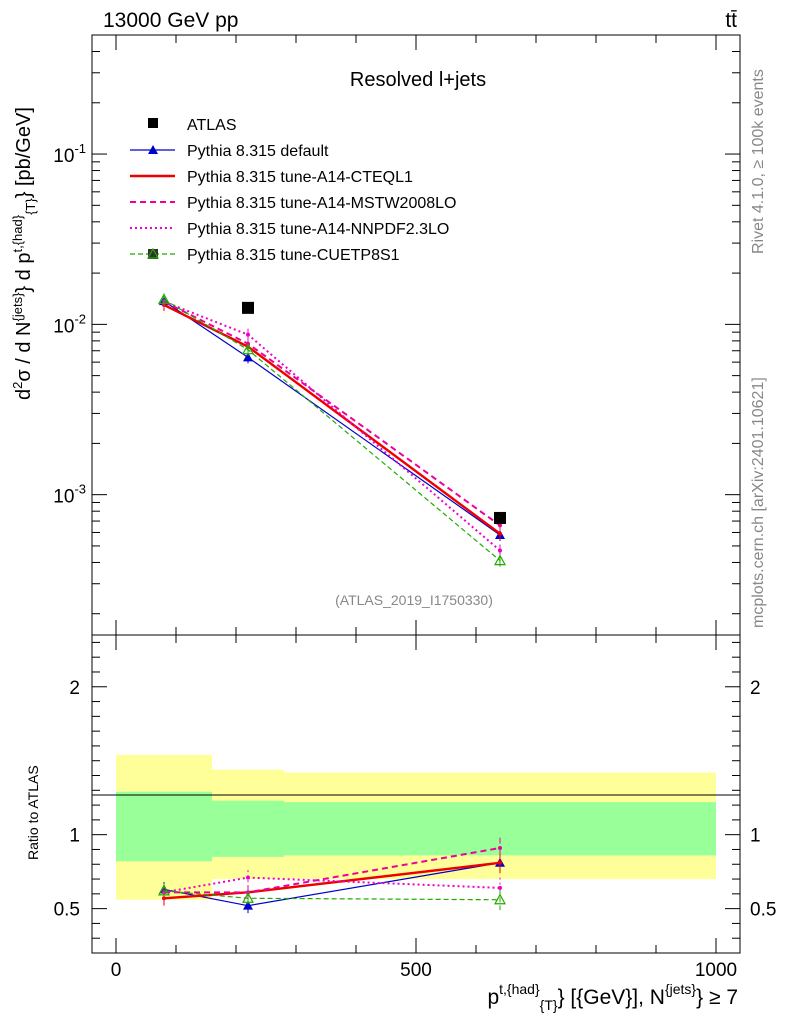 The width and height of the screenshot is (786, 1024). What do you see at coordinates (248, 357) in the screenshot?
I see `main-marker-default` at bounding box center [248, 357].